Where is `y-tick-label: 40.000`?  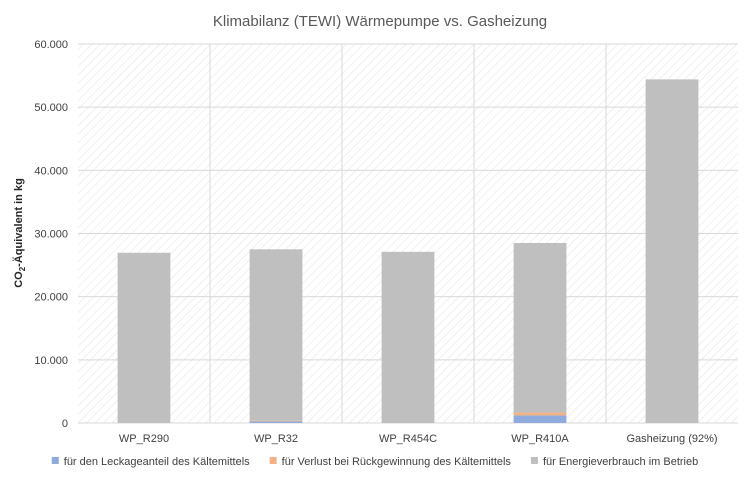 y-tick-label: 40.000 is located at coordinates (51, 171).